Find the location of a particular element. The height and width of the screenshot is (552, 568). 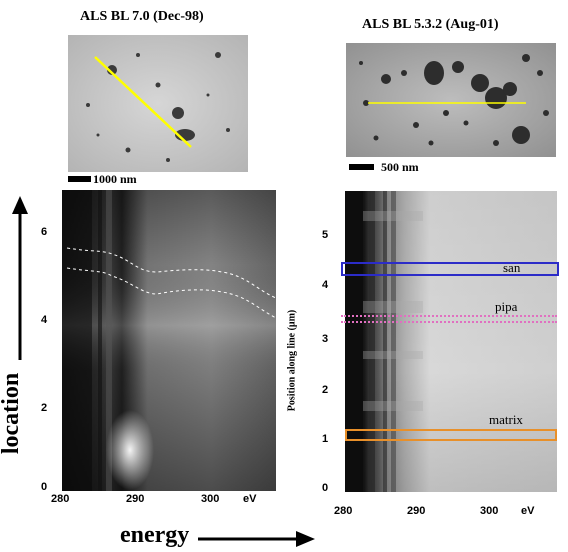

right-x-tick-300: 300 is located at coordinates (489, 511).